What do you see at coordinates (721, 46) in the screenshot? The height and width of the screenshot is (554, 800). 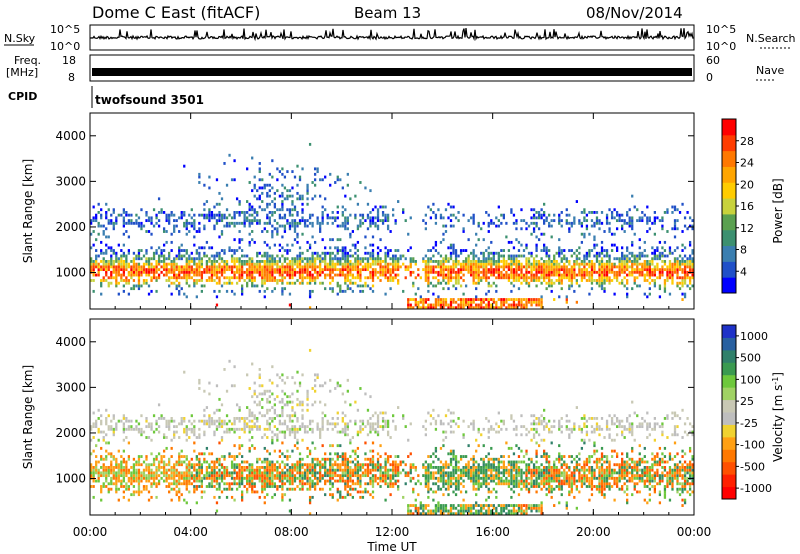 I see `nsky-tick-right-bottom: 10^0` at bounding box center [721, 46].